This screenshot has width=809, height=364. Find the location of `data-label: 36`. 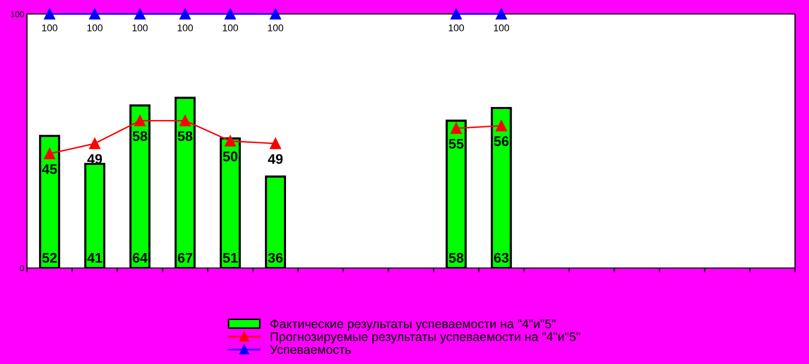

data-label: 36 is located at coordinates (275, 257).